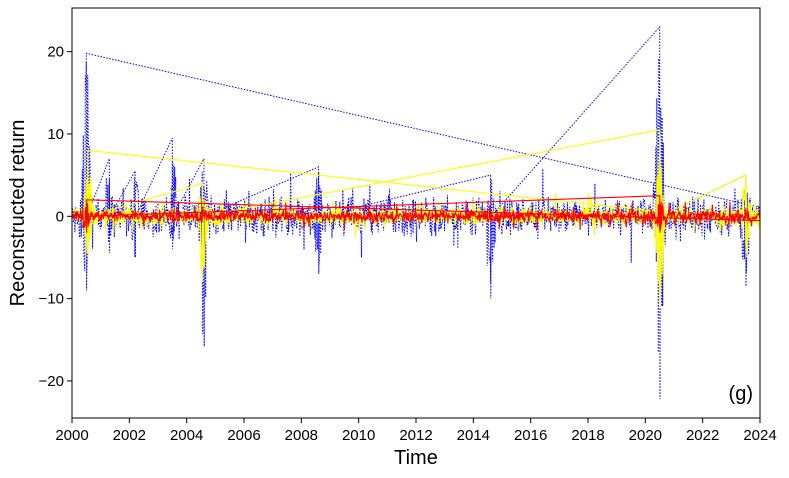 This screenshot has height=478, width=789. What do you see at coordinates (645, 435) in the screenshot?
I see `x-tick-label: 2020` at bounding box center [645, 435].